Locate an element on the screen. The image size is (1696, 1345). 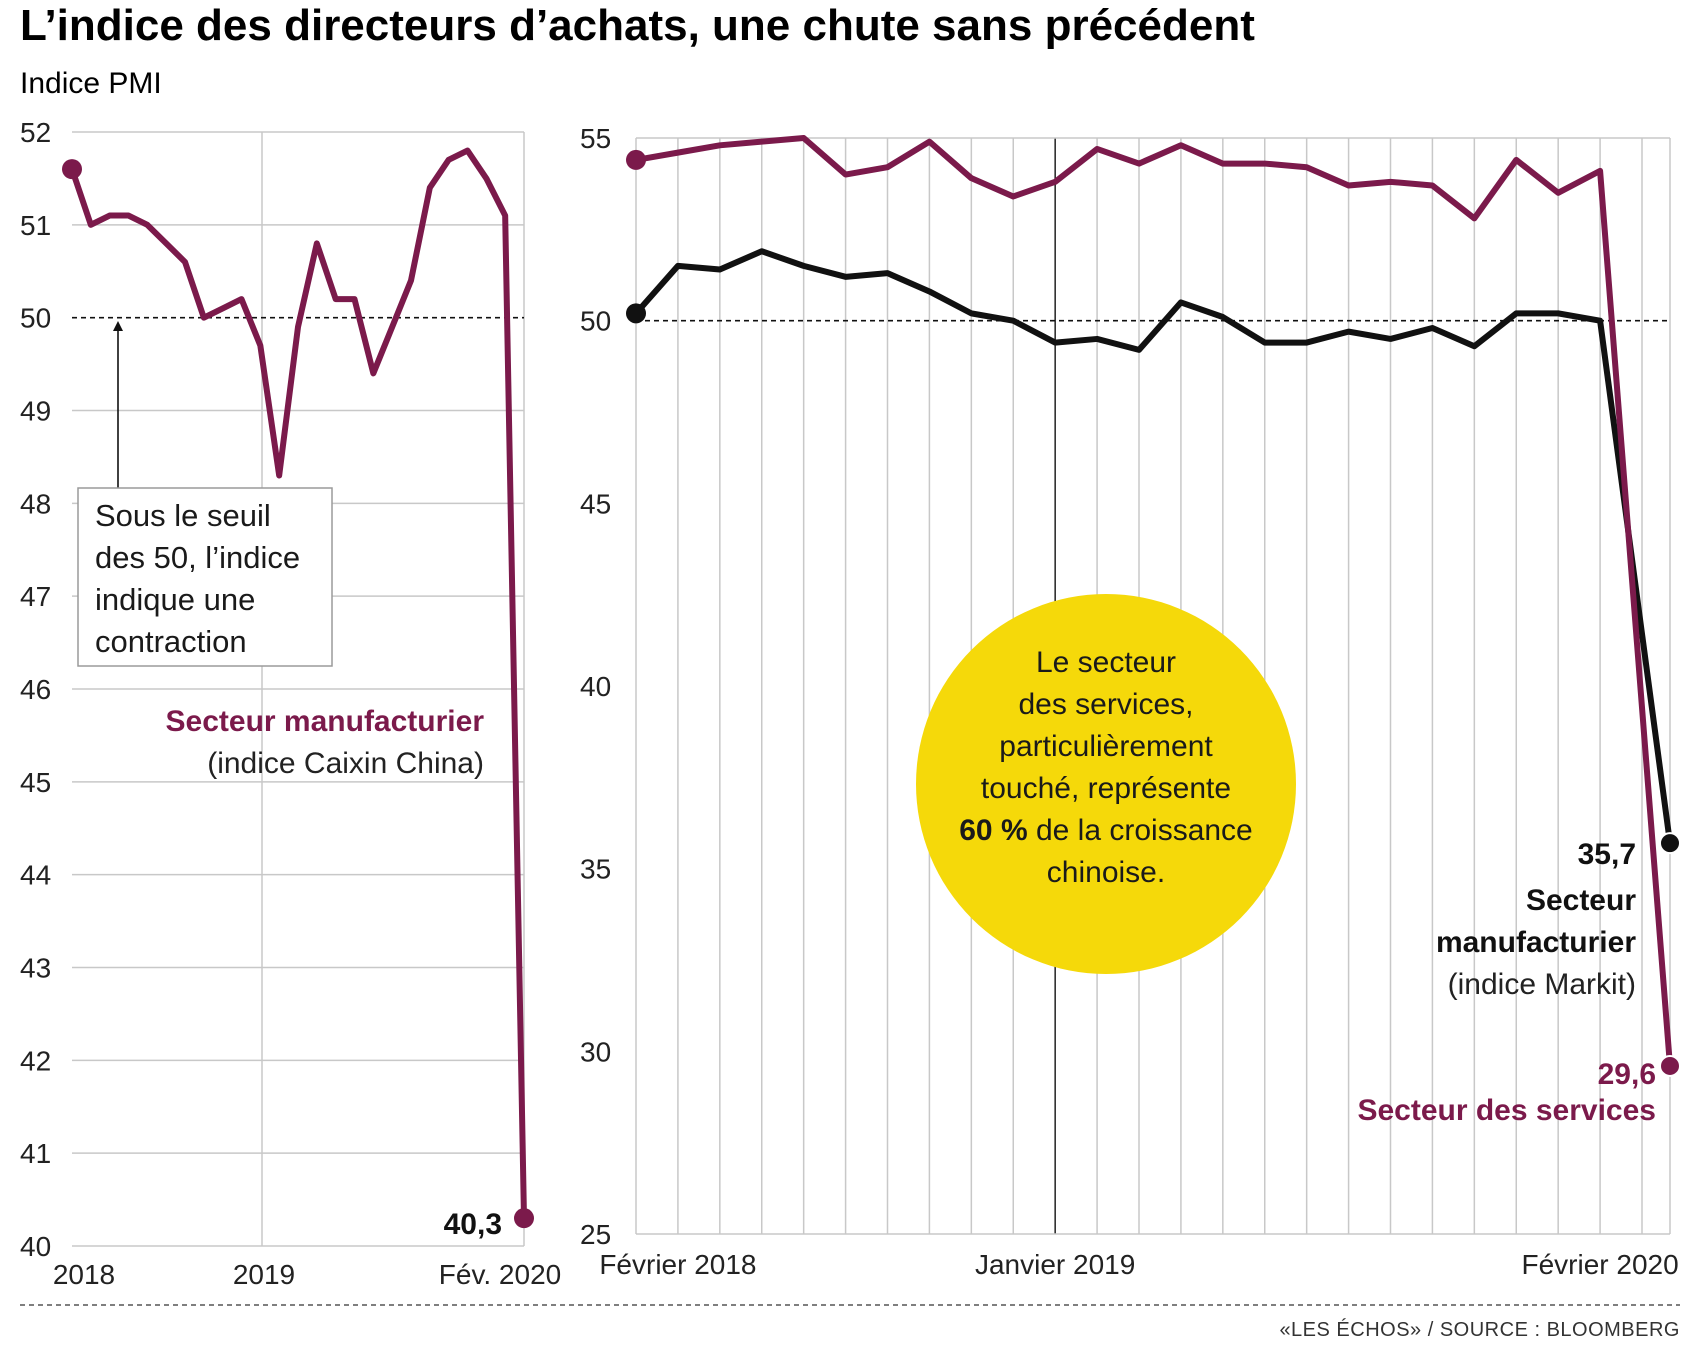
bubble-line-1: Le secteur is located at coordinates (1106, 662).